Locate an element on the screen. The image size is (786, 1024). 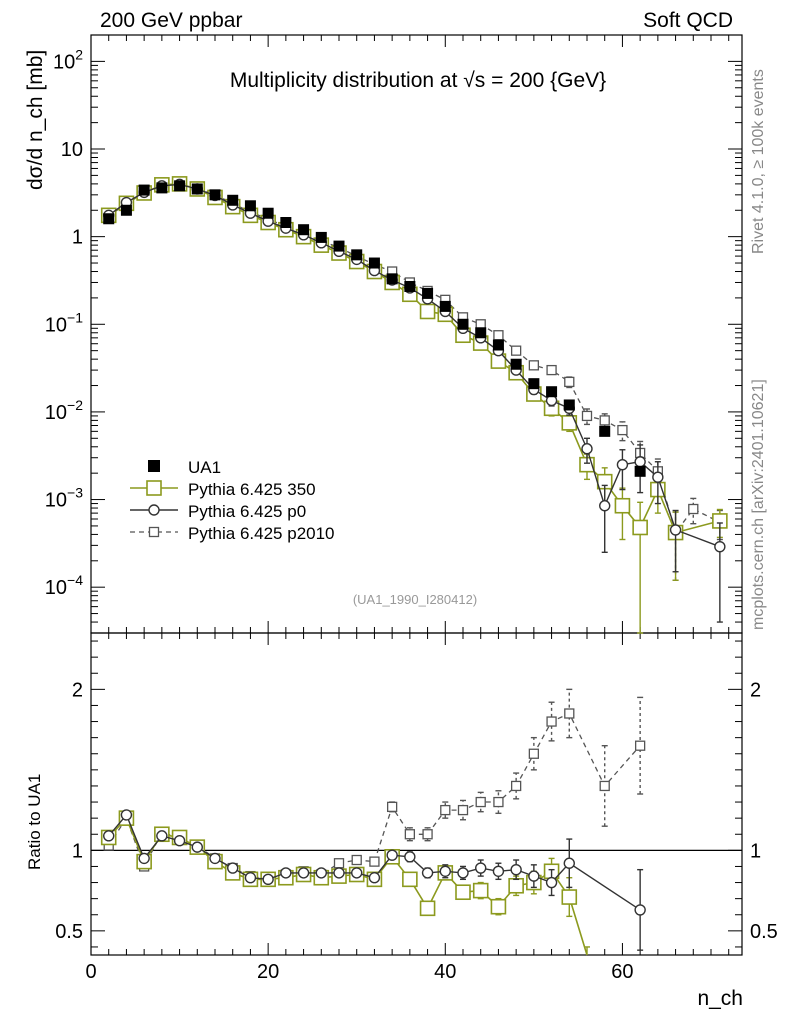
y-axis-label: dσ/d n_ch [mb] is located at coordinates (35, 120).